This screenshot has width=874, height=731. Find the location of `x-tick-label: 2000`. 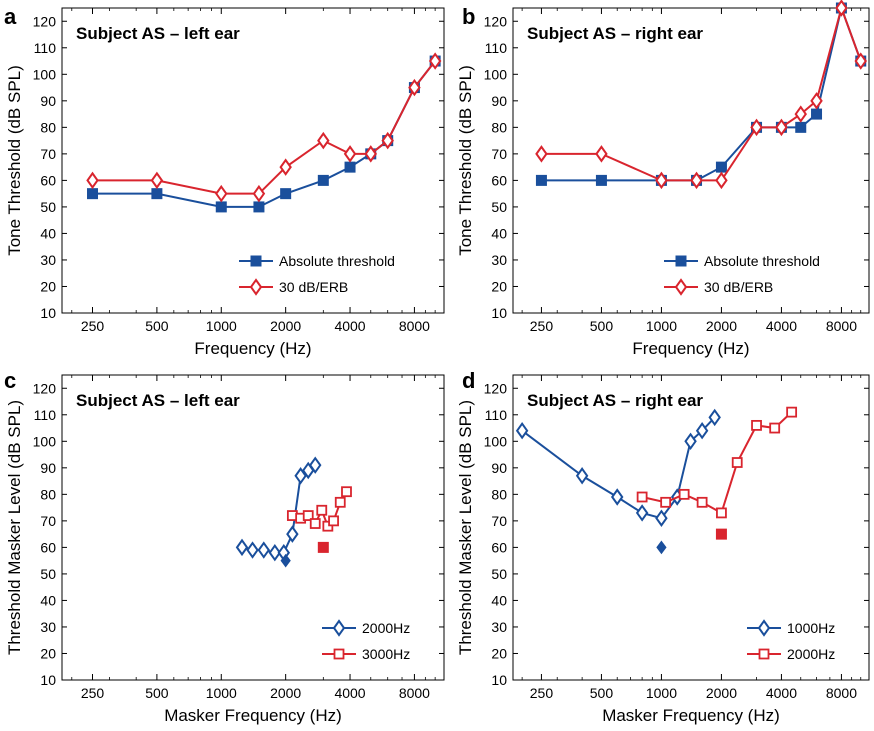

x-tick-label: 2000 is located at coordinates (721, 693).